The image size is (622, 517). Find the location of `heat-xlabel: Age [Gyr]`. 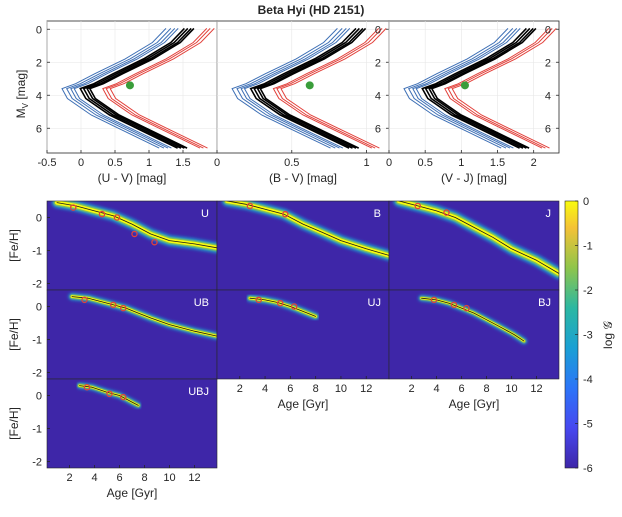

heat-xlabel: Age [Gyr] is located at coordinates (303, 404).